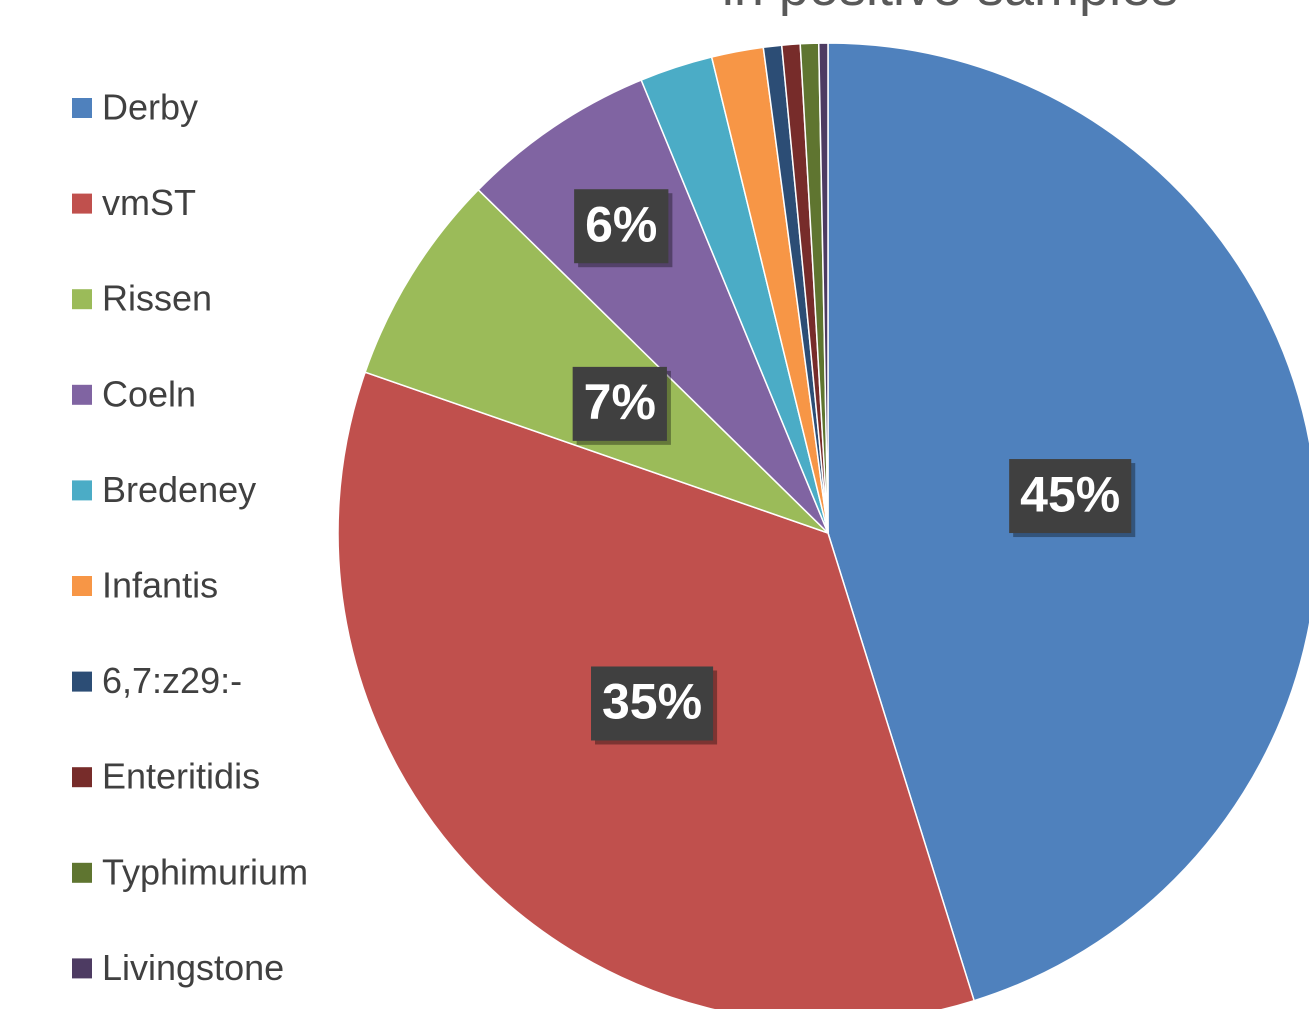 Image resolution: width=1309 pixels, height=1009 pixels. What do you see at coordinates (149, 202) in the screenshot?
I see `legend-label: vmST` at bounding box center [149, 202].